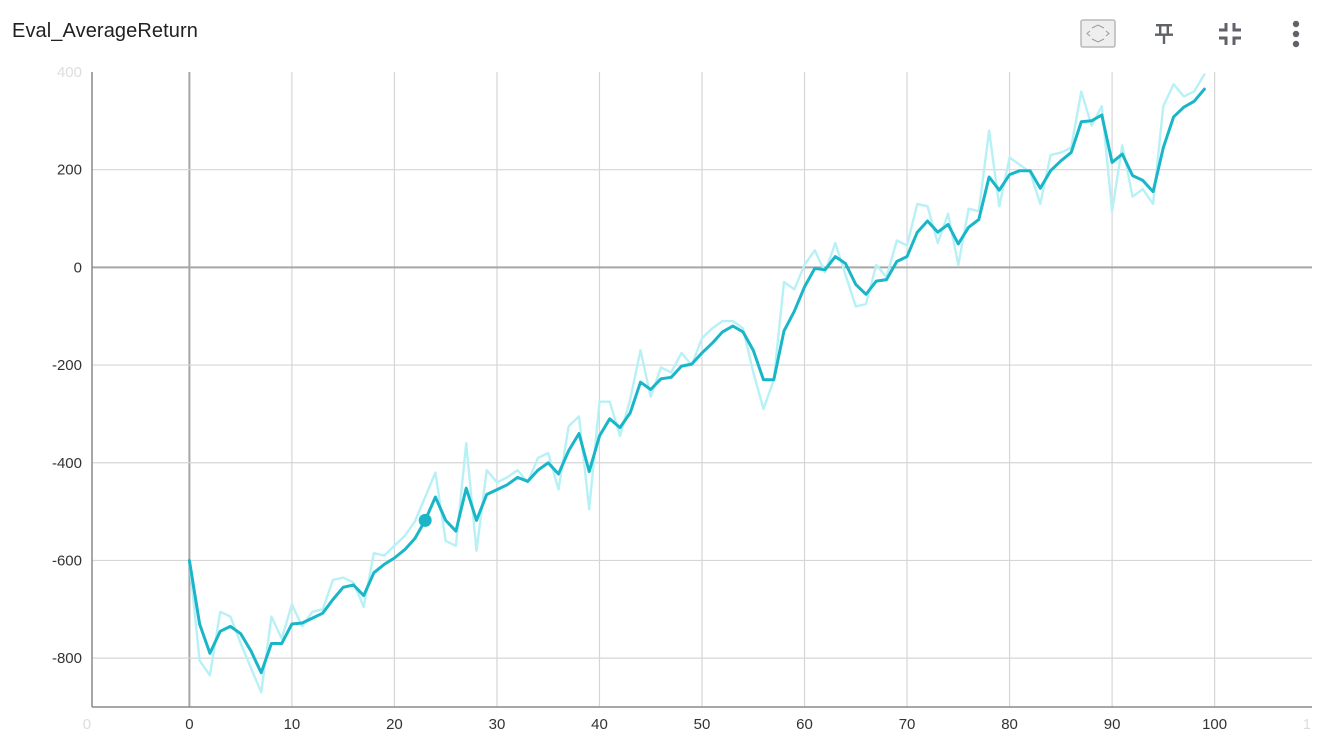  I want to click on x-tick-label: 100, so click(1214, 724).